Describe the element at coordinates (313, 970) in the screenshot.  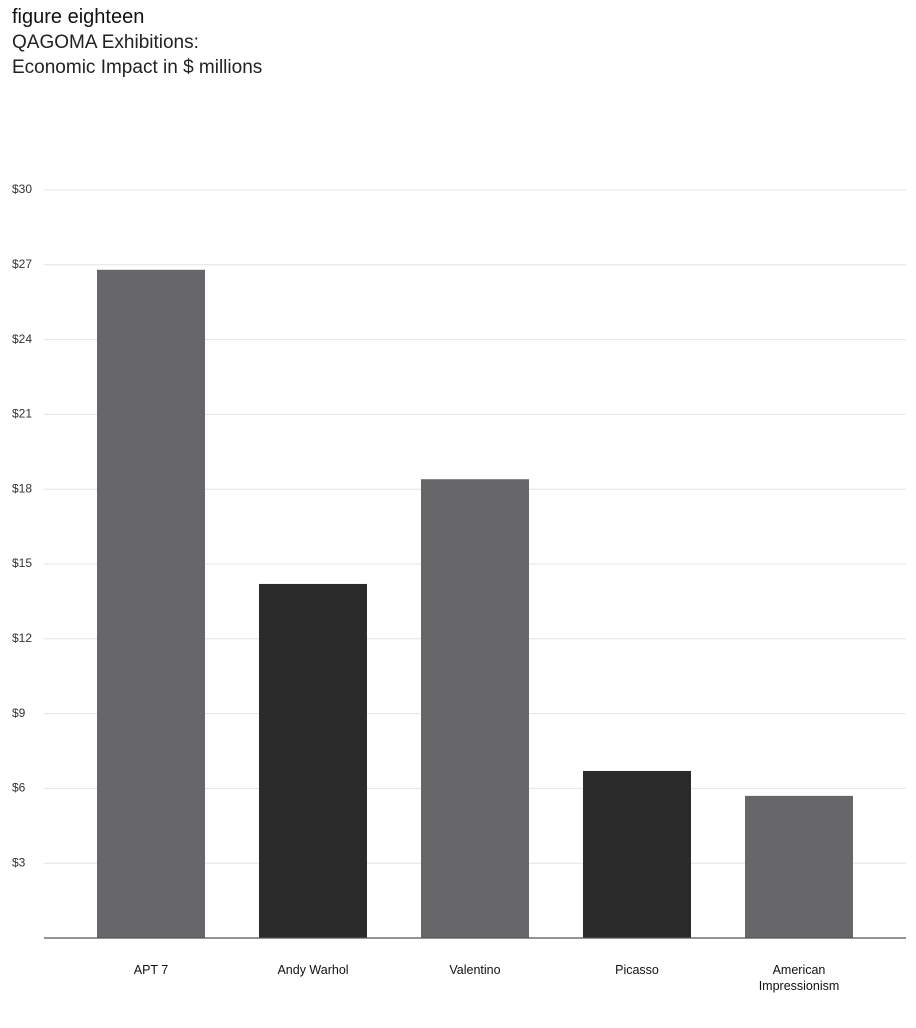
I see `x-tick-label: Andy Warhol` at that location.